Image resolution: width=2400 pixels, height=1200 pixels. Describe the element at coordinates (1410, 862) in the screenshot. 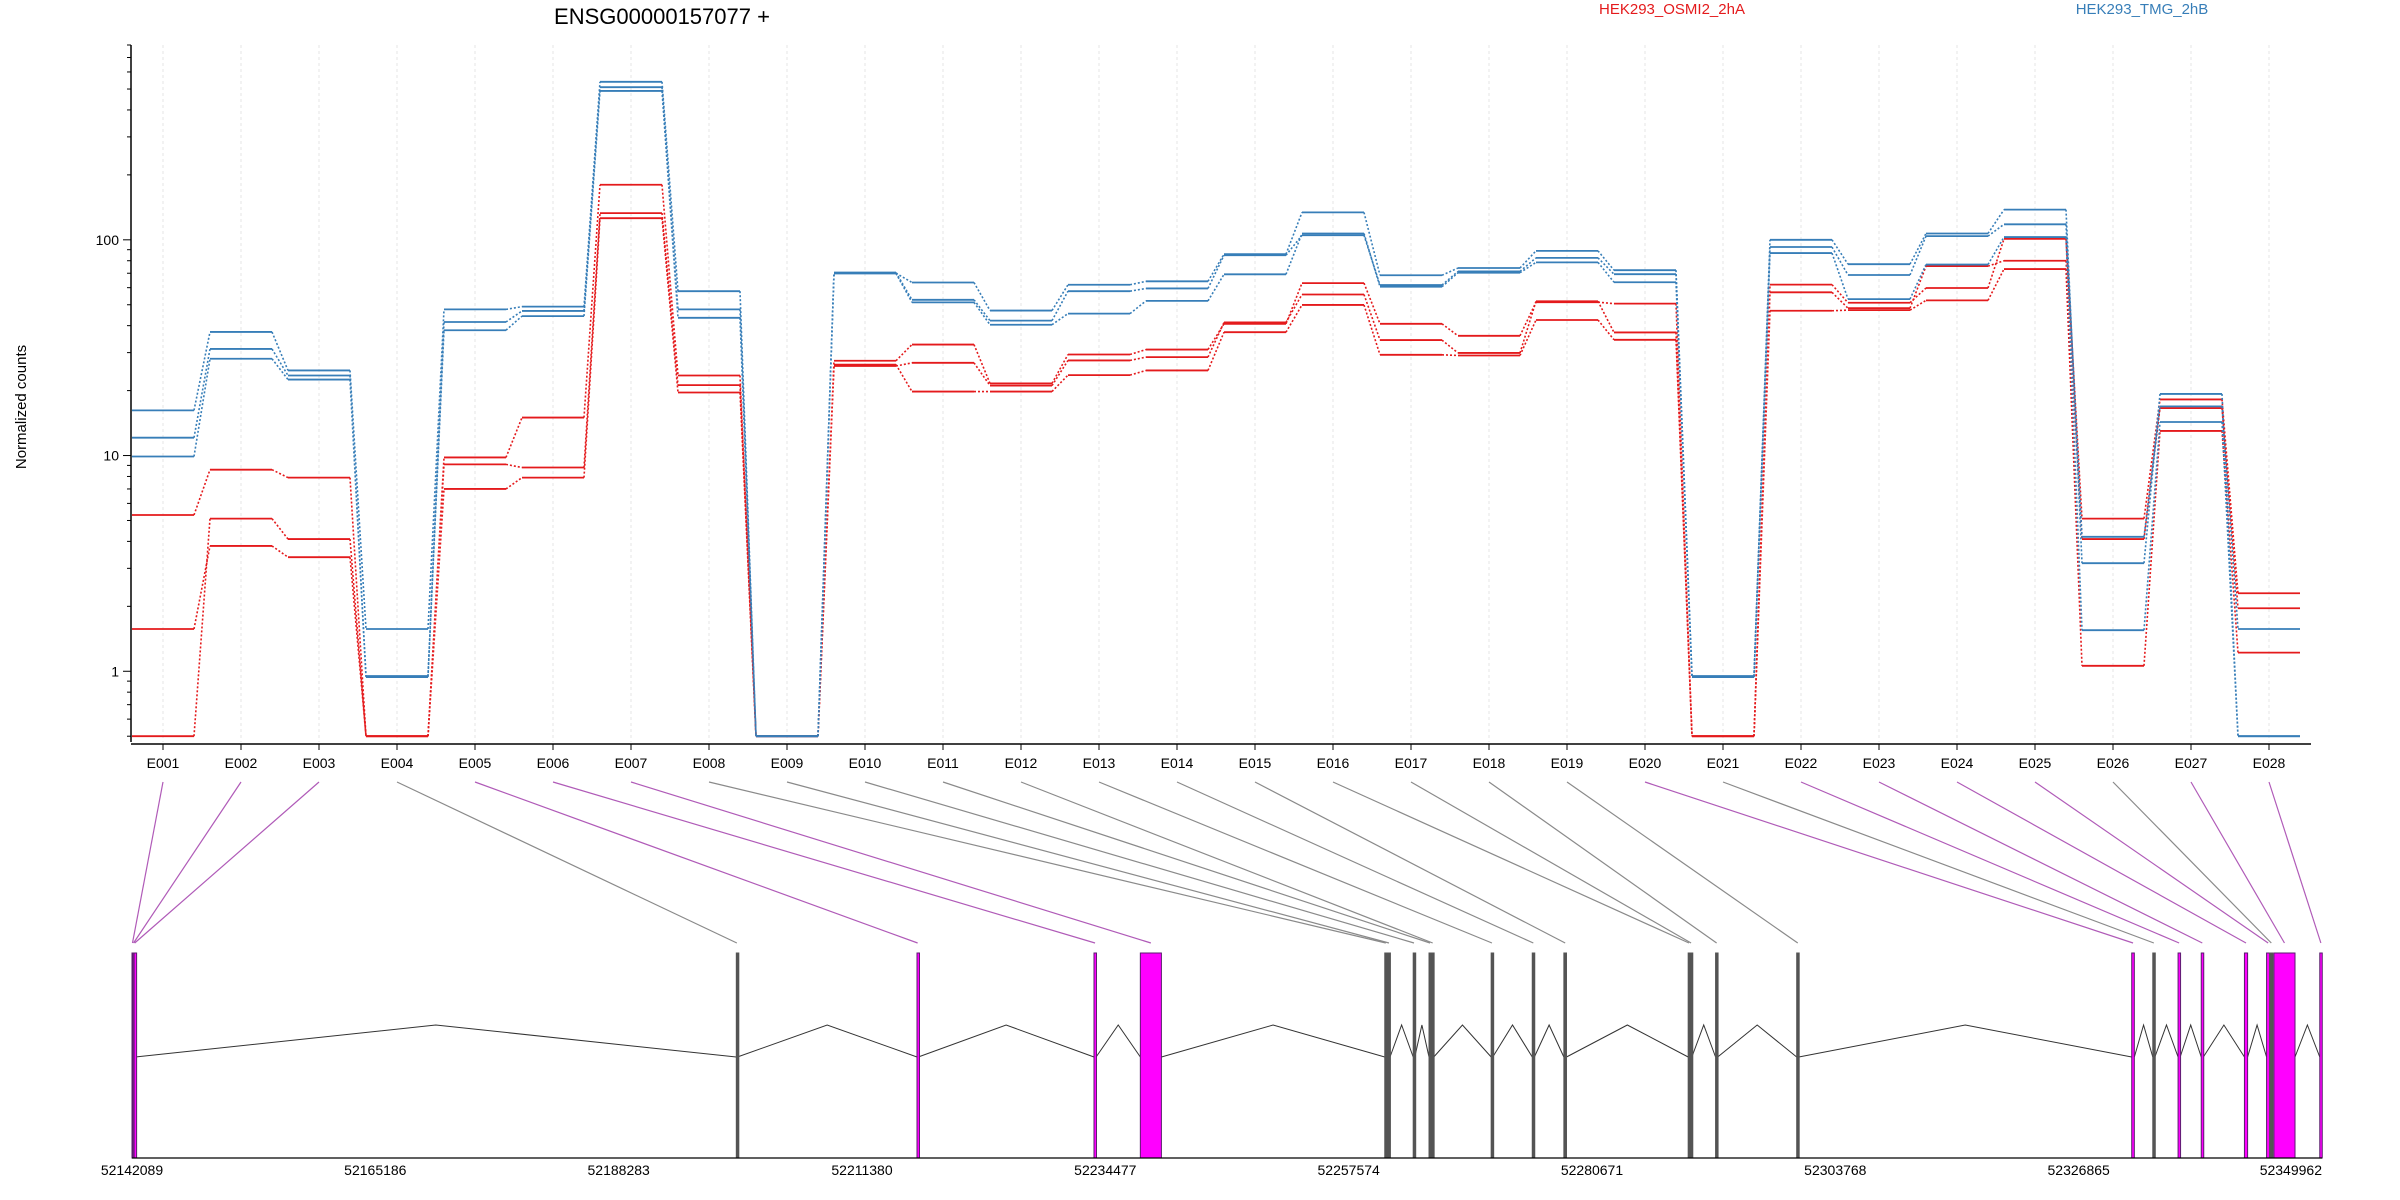

I see `exon-link-E015` at that location.